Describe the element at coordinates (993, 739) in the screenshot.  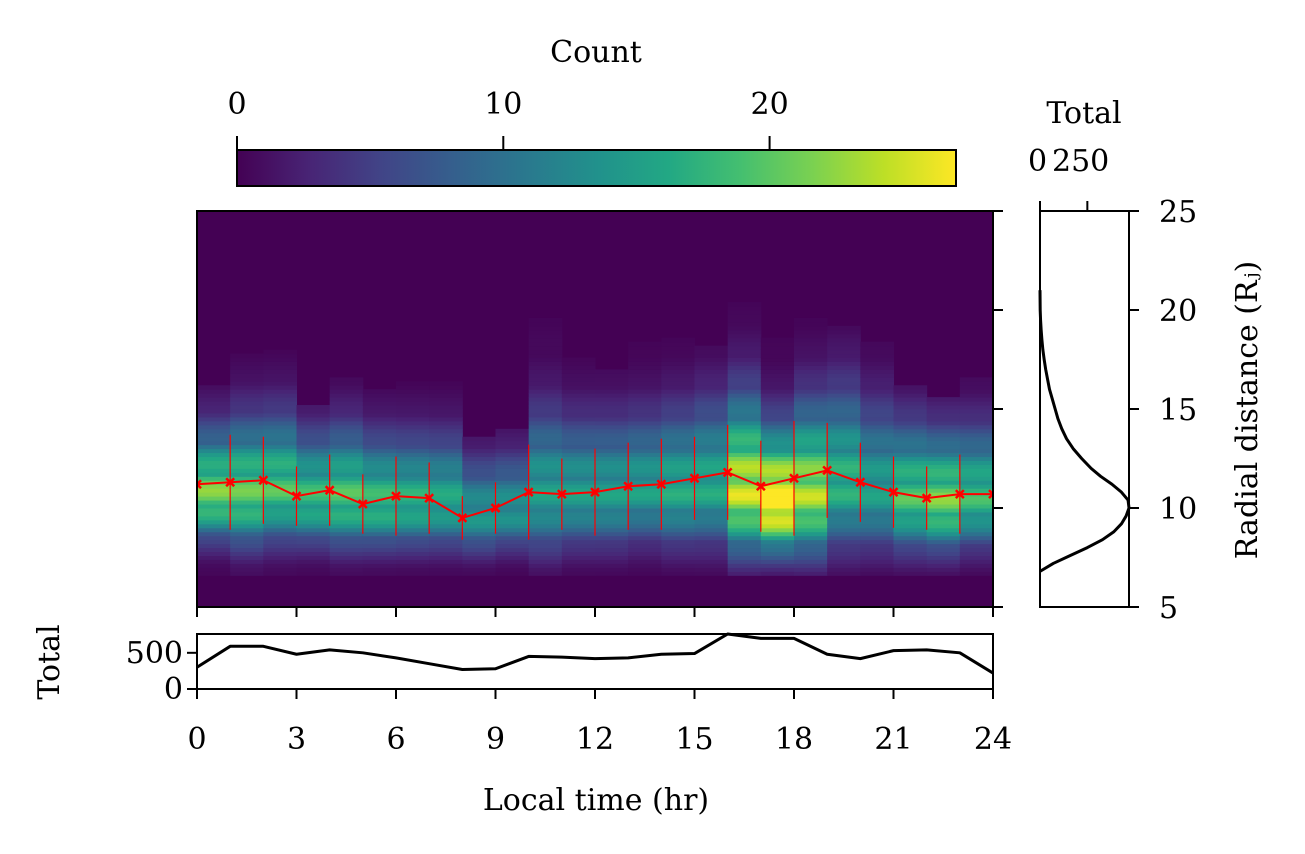
I see `x-tick-label: 24` at that location.